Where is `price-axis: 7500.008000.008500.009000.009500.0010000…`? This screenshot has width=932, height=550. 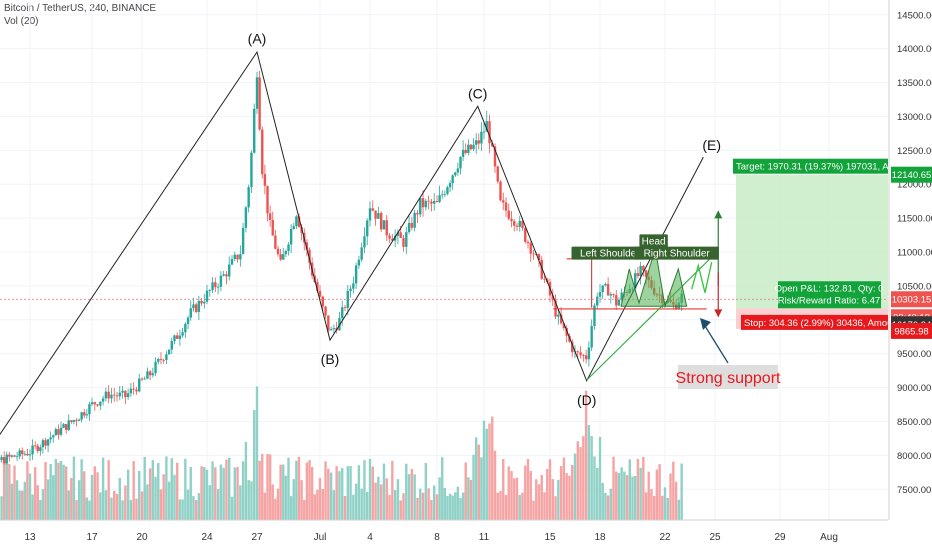
price-axis: 7500.008000.008500.009000.009500.0010000… is located at coordinates (910, 260).